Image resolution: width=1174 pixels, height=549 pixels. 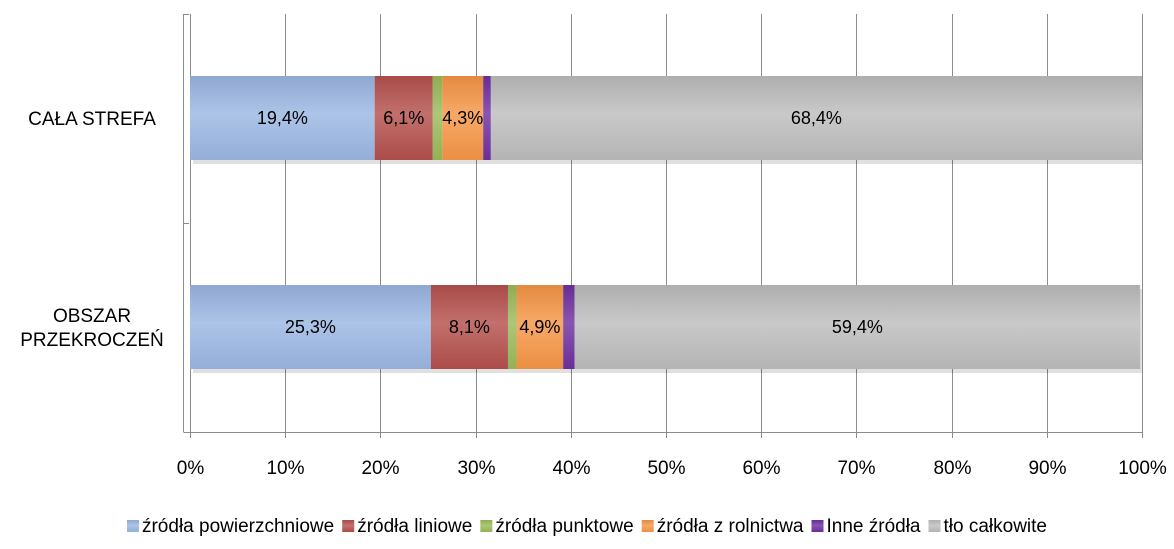 I want to click on data-label: 59,4%, so click(x=857, y=327).